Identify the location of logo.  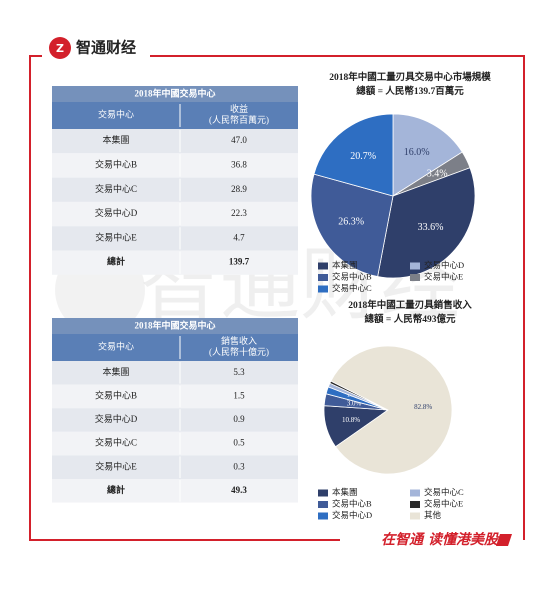
(60, 48).